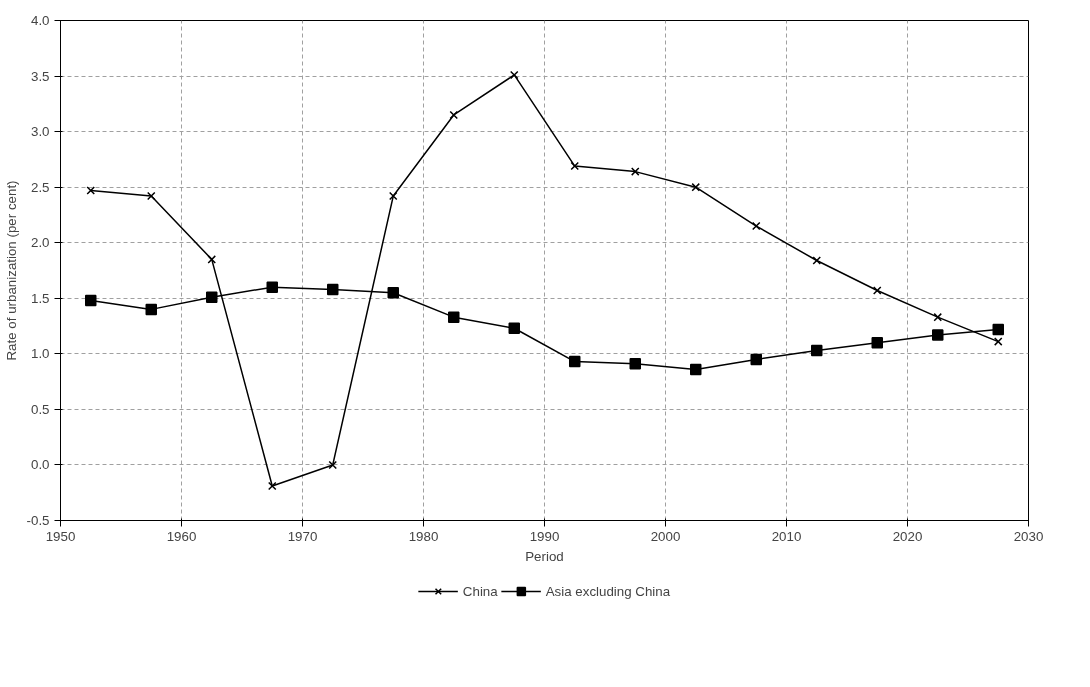 The image size is (1090, 687). What do you see at coordinates (40, 409) in the screenshot?
I see `y-tick-label: 0.5` at bounding box center [40, 409].